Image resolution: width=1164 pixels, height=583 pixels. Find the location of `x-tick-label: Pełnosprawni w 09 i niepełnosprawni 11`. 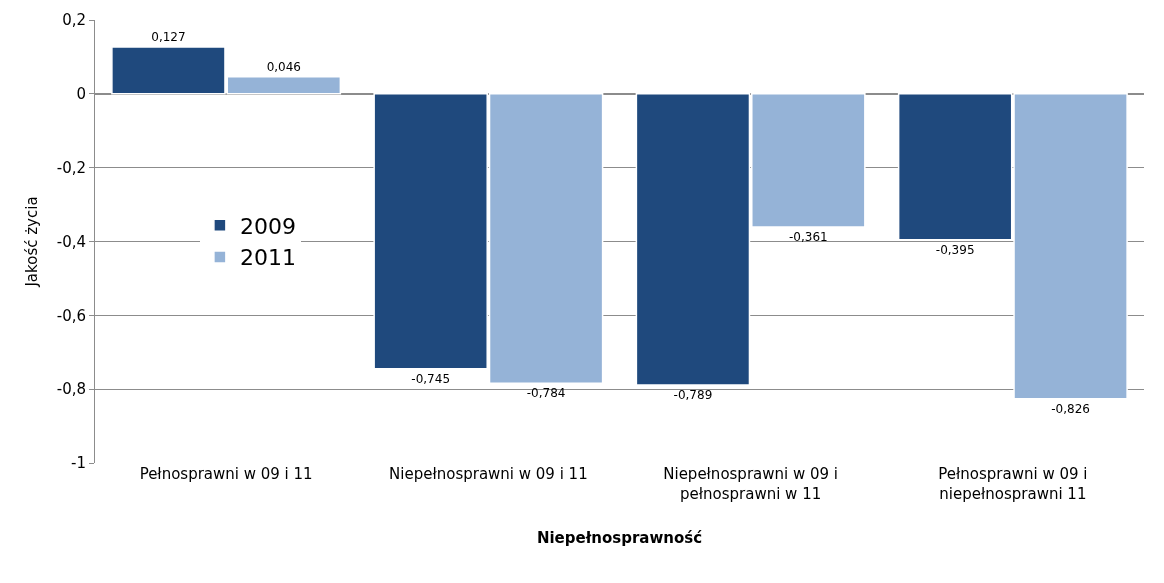

x-tick-label: Pełnosprawni w 09 i niepełnosprawni 11 is located at coordinates (1013, 484).